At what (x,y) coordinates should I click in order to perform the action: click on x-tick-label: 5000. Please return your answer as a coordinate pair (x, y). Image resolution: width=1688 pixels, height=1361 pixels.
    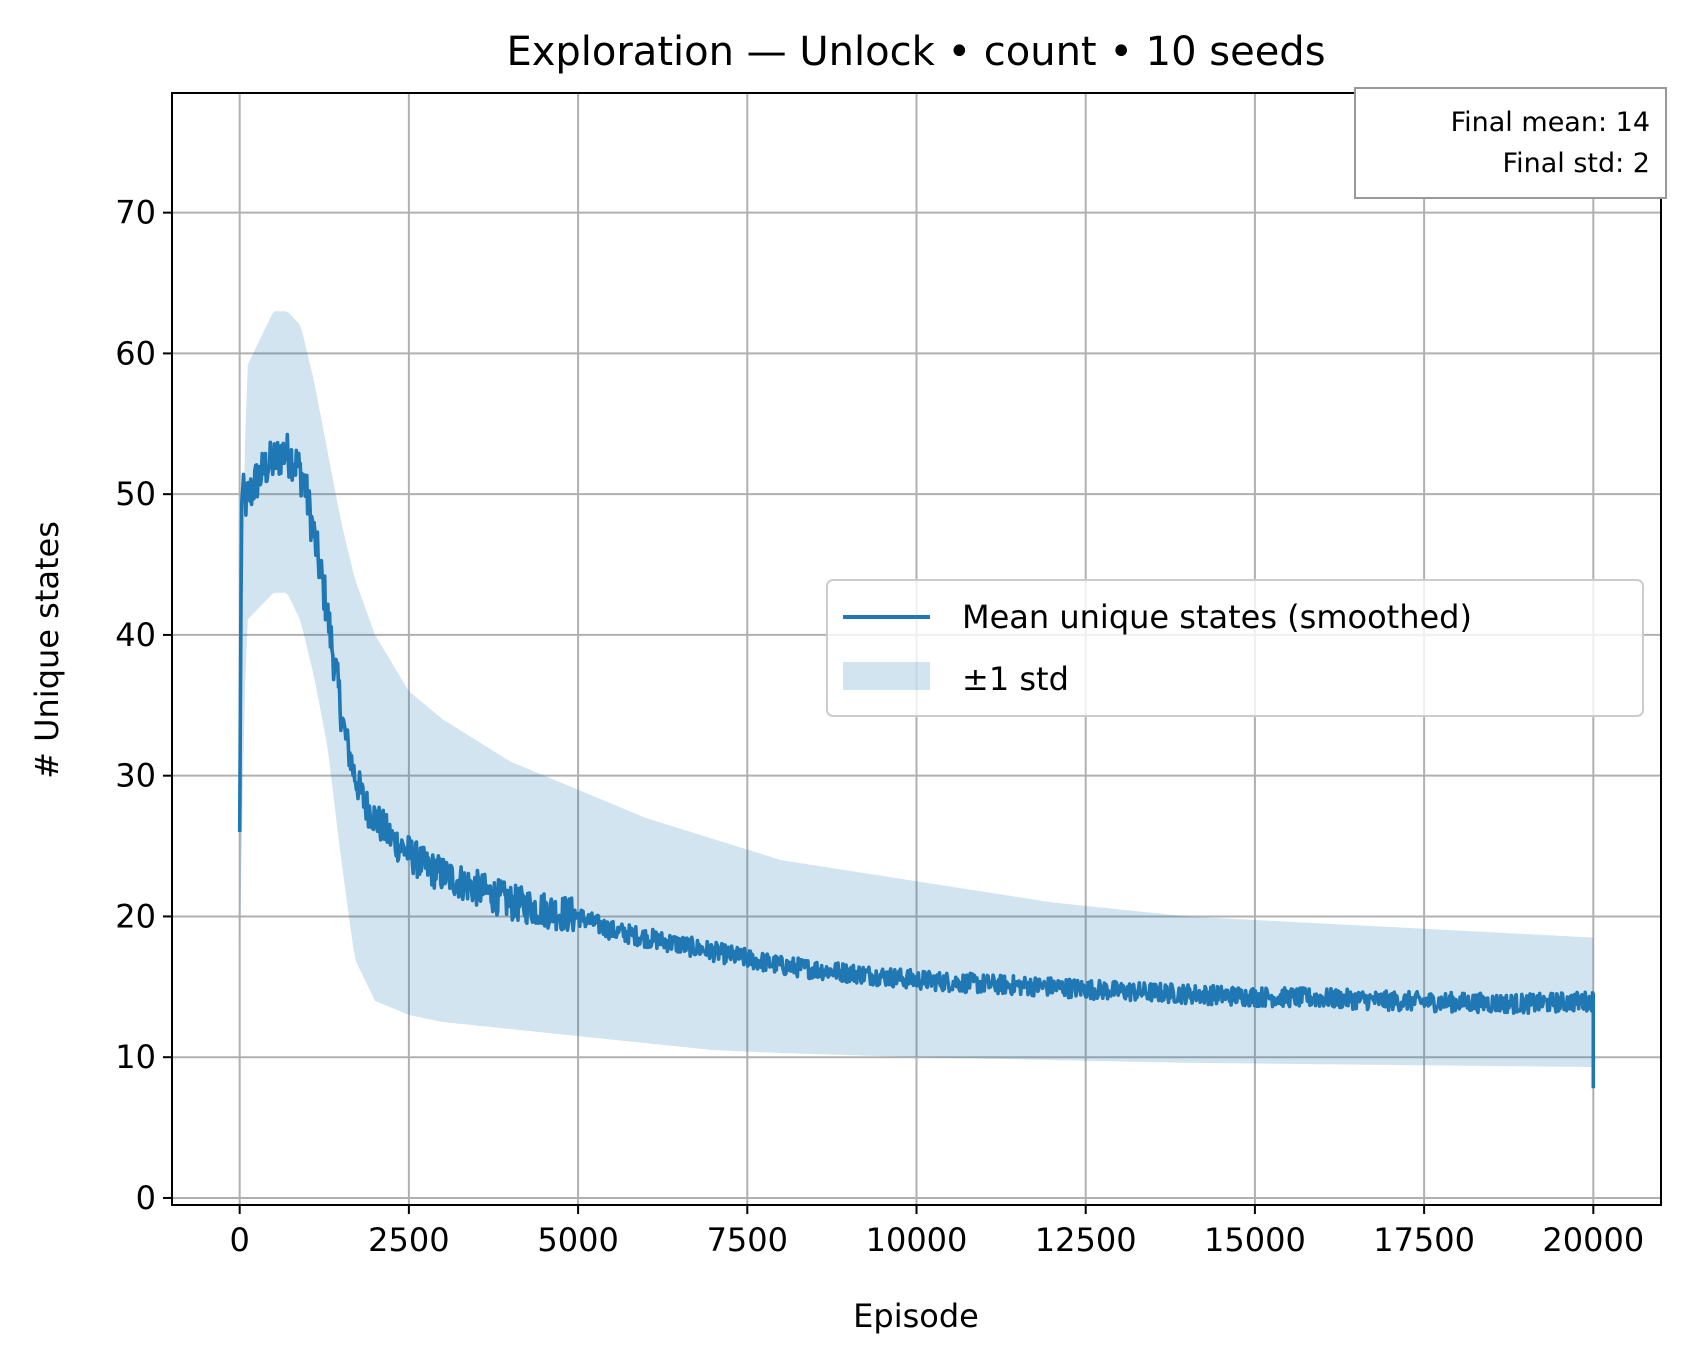
    Looking at the image, I should click on (577, 1240).